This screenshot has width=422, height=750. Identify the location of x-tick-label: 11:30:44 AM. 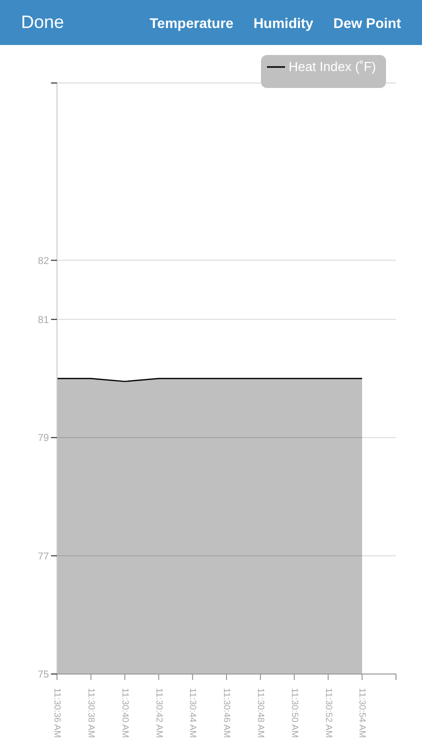
(193, 713).